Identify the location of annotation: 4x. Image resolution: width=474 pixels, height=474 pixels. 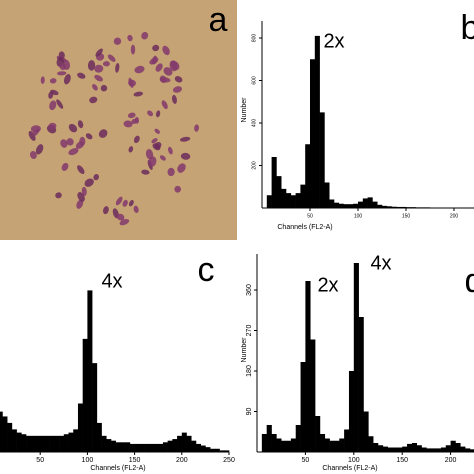
(111, 281).